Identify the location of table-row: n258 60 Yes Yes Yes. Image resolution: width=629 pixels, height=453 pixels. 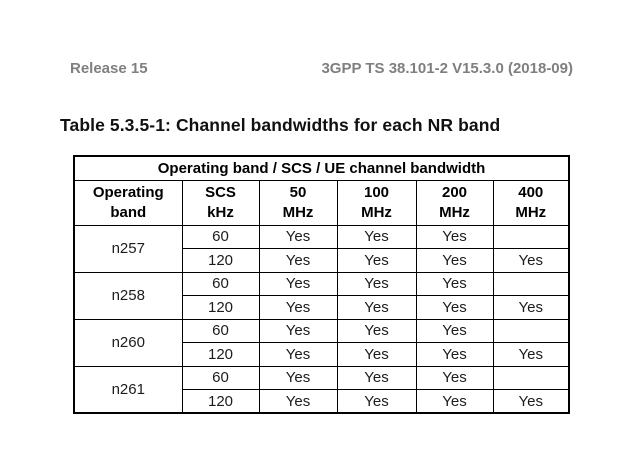
(321, 295).